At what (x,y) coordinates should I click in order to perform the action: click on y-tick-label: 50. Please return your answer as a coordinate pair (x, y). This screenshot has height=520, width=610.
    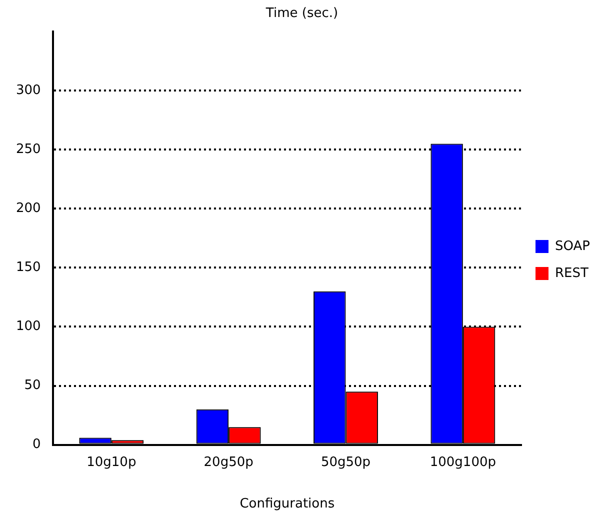
    Looking at the image, I should click on (32, 386).